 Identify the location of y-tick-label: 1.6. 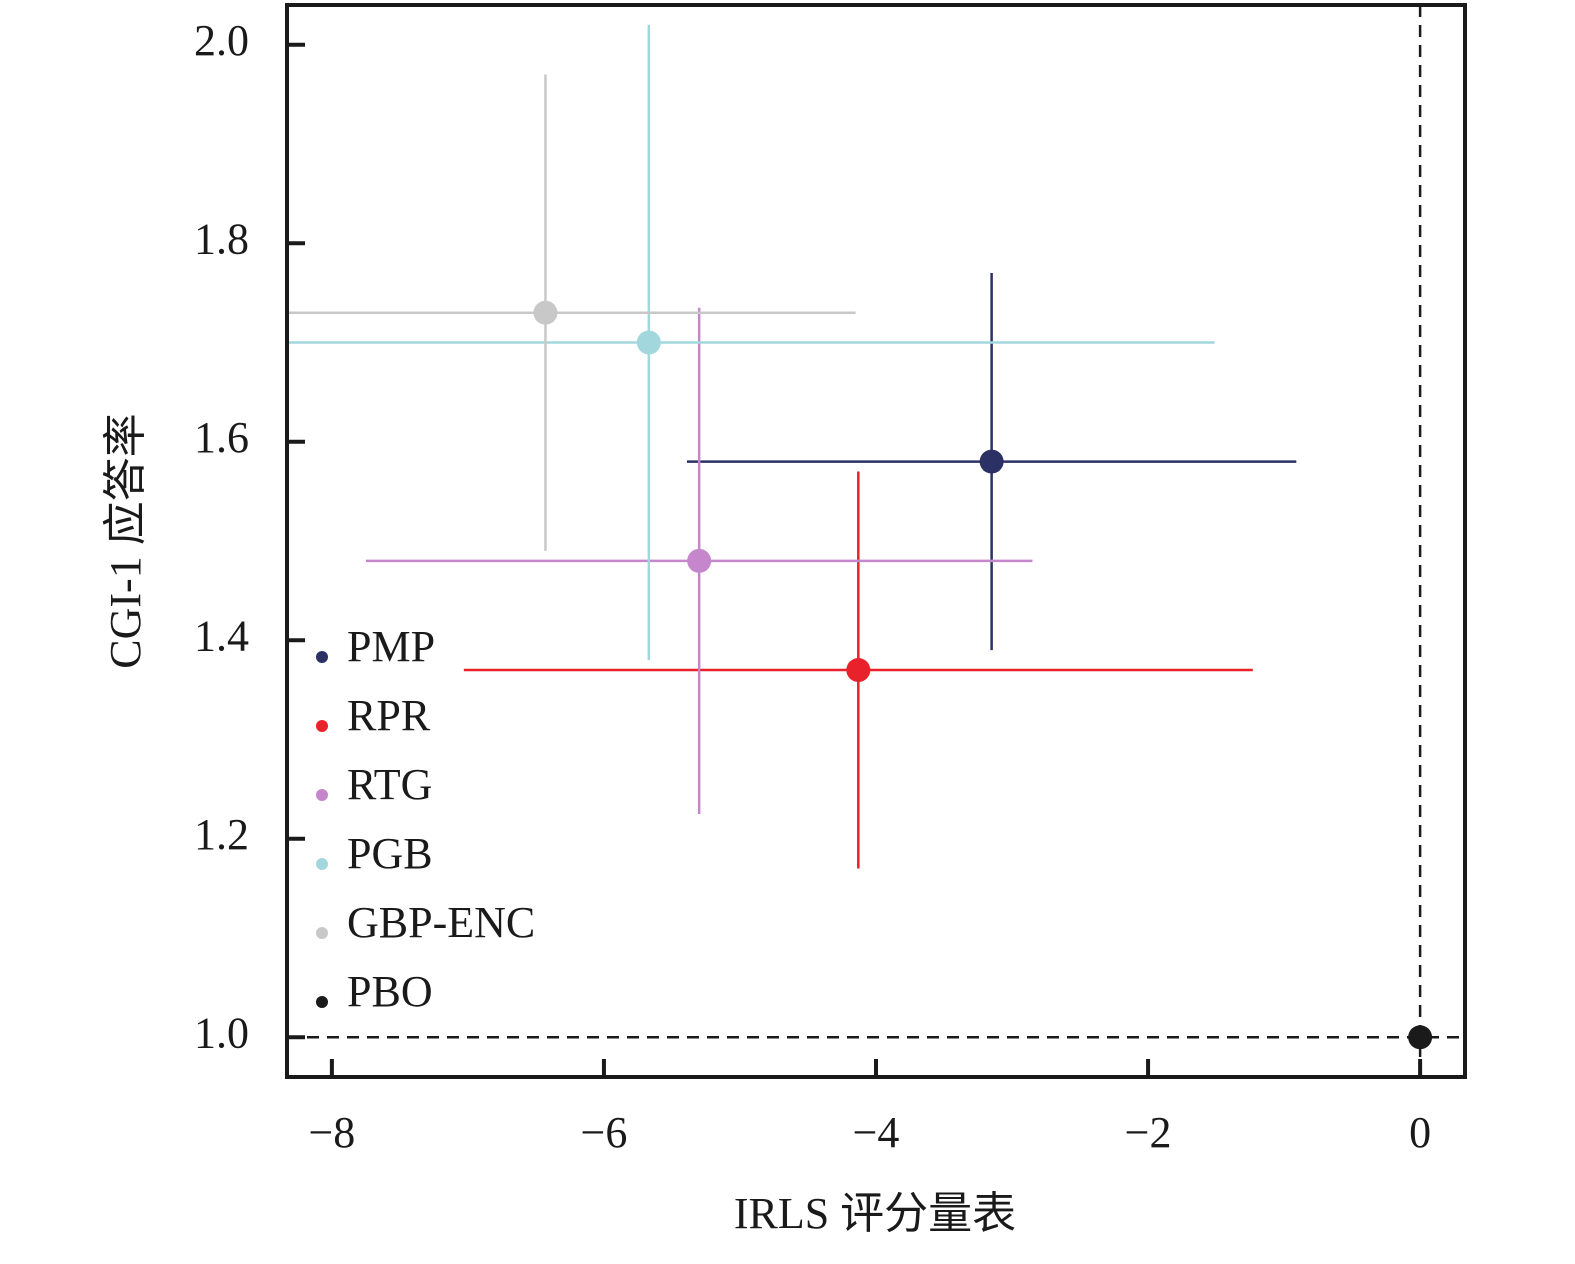
(221, 437).